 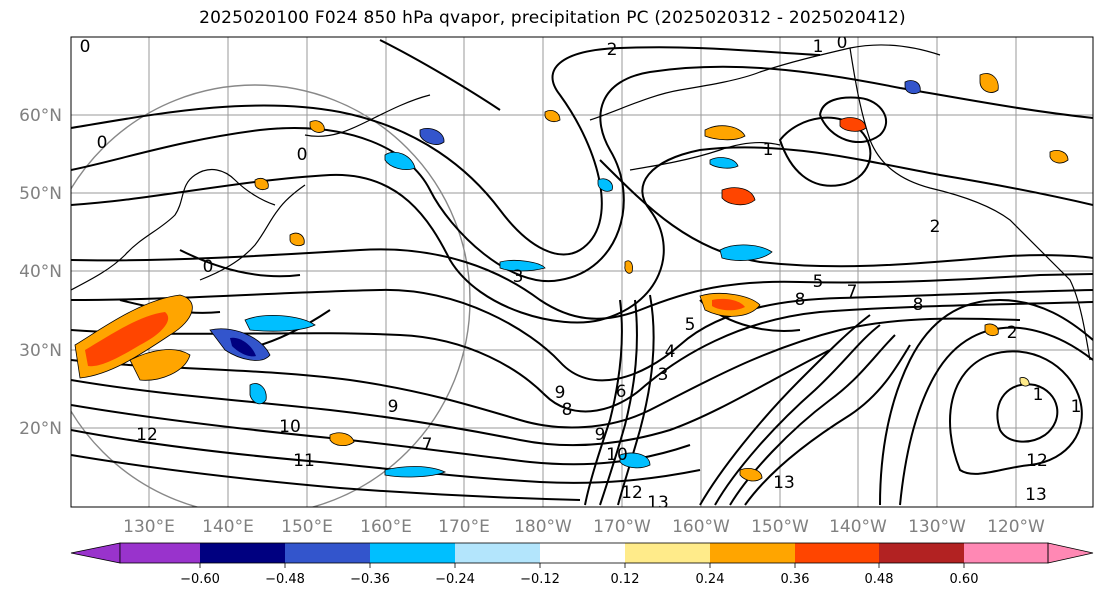 I want to click on longitude-label: 130°E, so click(x=149, y=527).